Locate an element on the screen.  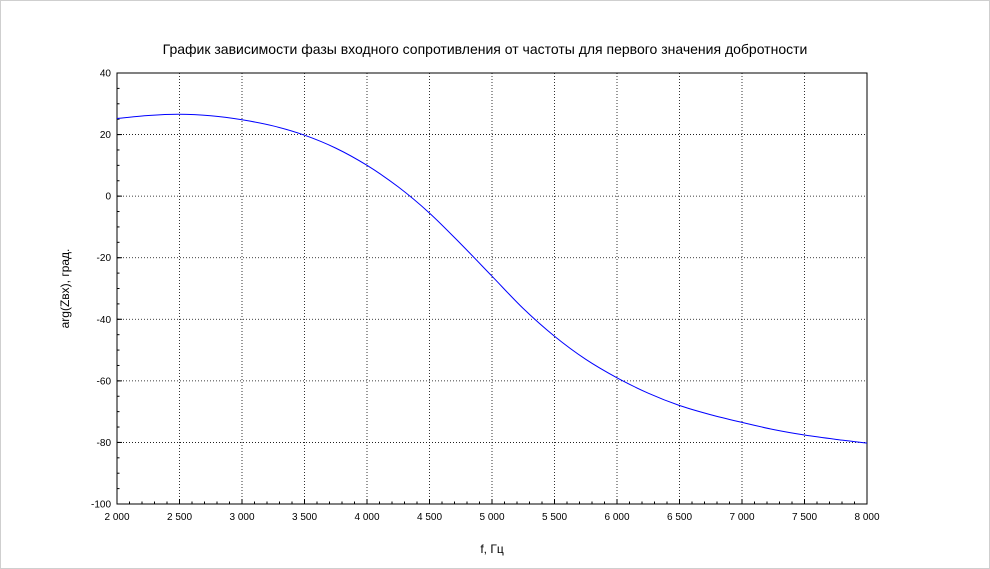
x-tick-label: 5 500 is located at coordinates (554, 517).